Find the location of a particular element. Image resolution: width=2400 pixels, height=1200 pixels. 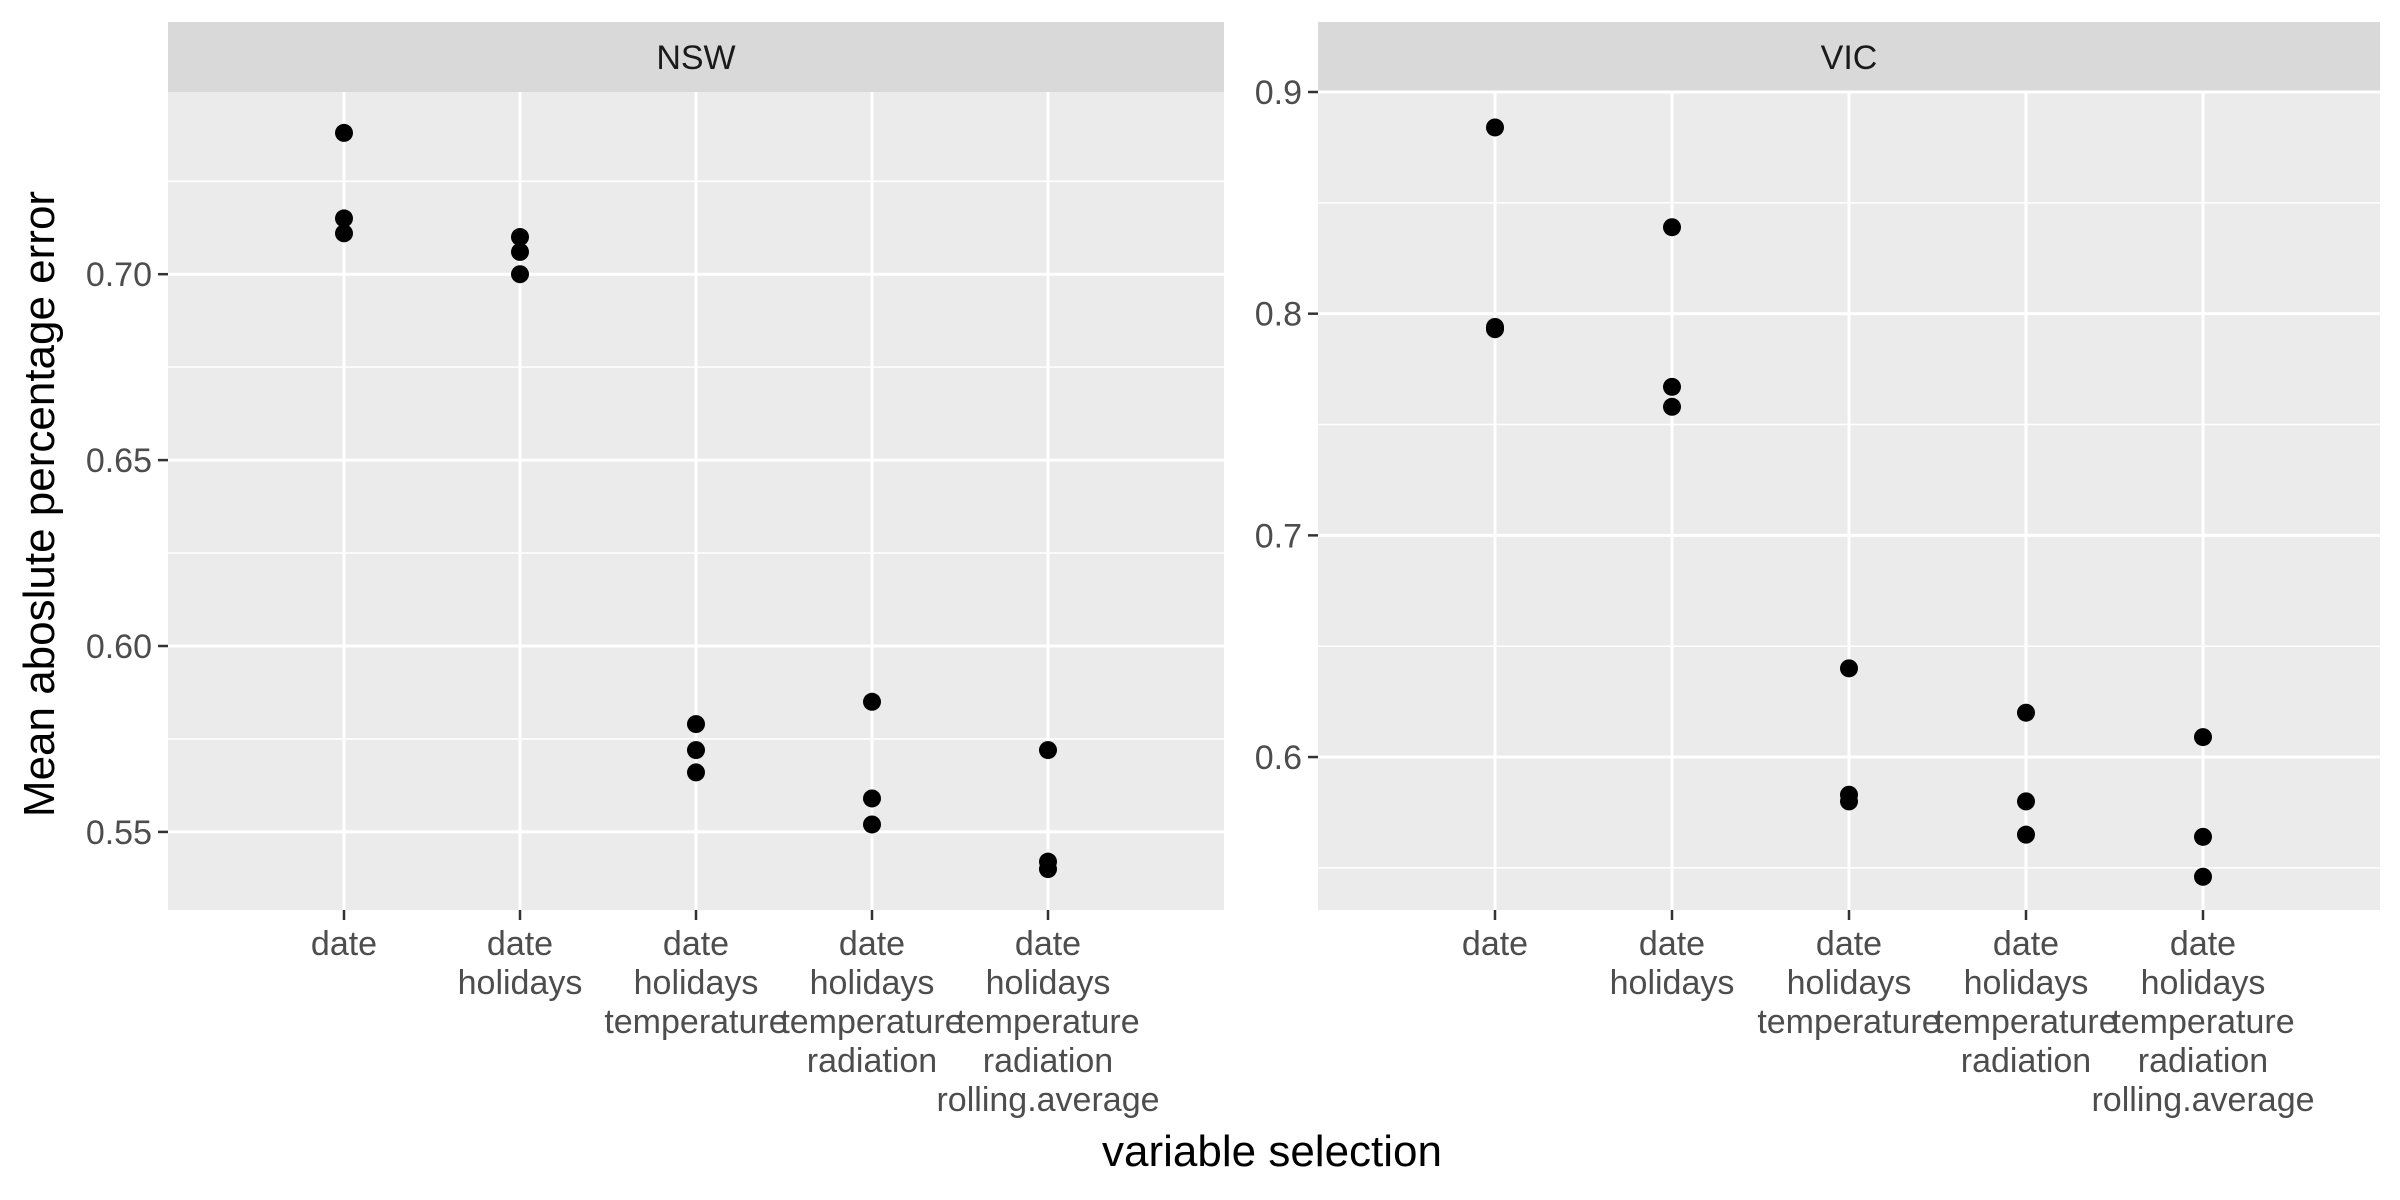

y-tick-label: 0.65 is located at coordinates (119, 461).